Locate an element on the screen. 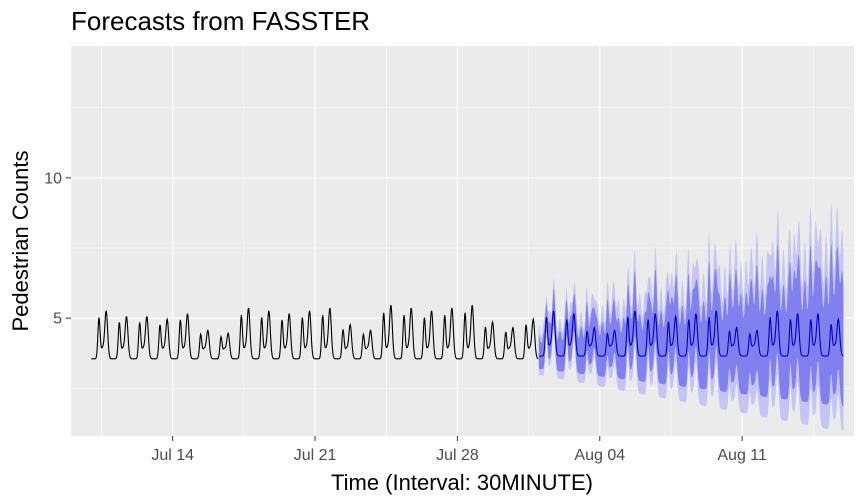 Image resolution: width=864 pixels, height=504 pixels. y-tick-label: 5 is located at coordinates (57, 319).